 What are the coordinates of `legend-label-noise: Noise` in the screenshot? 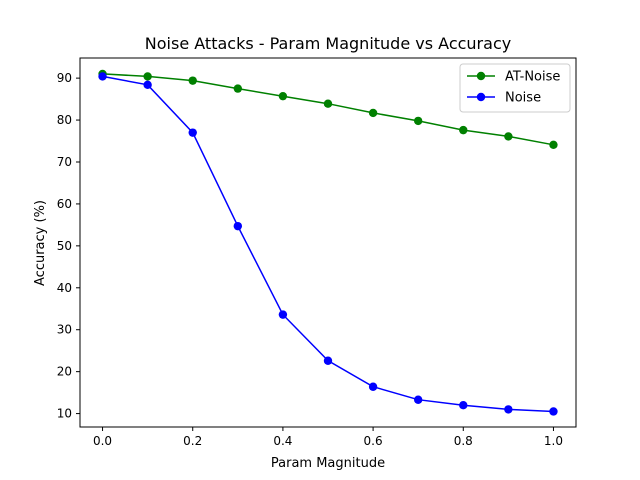 It's located at (523, 98).